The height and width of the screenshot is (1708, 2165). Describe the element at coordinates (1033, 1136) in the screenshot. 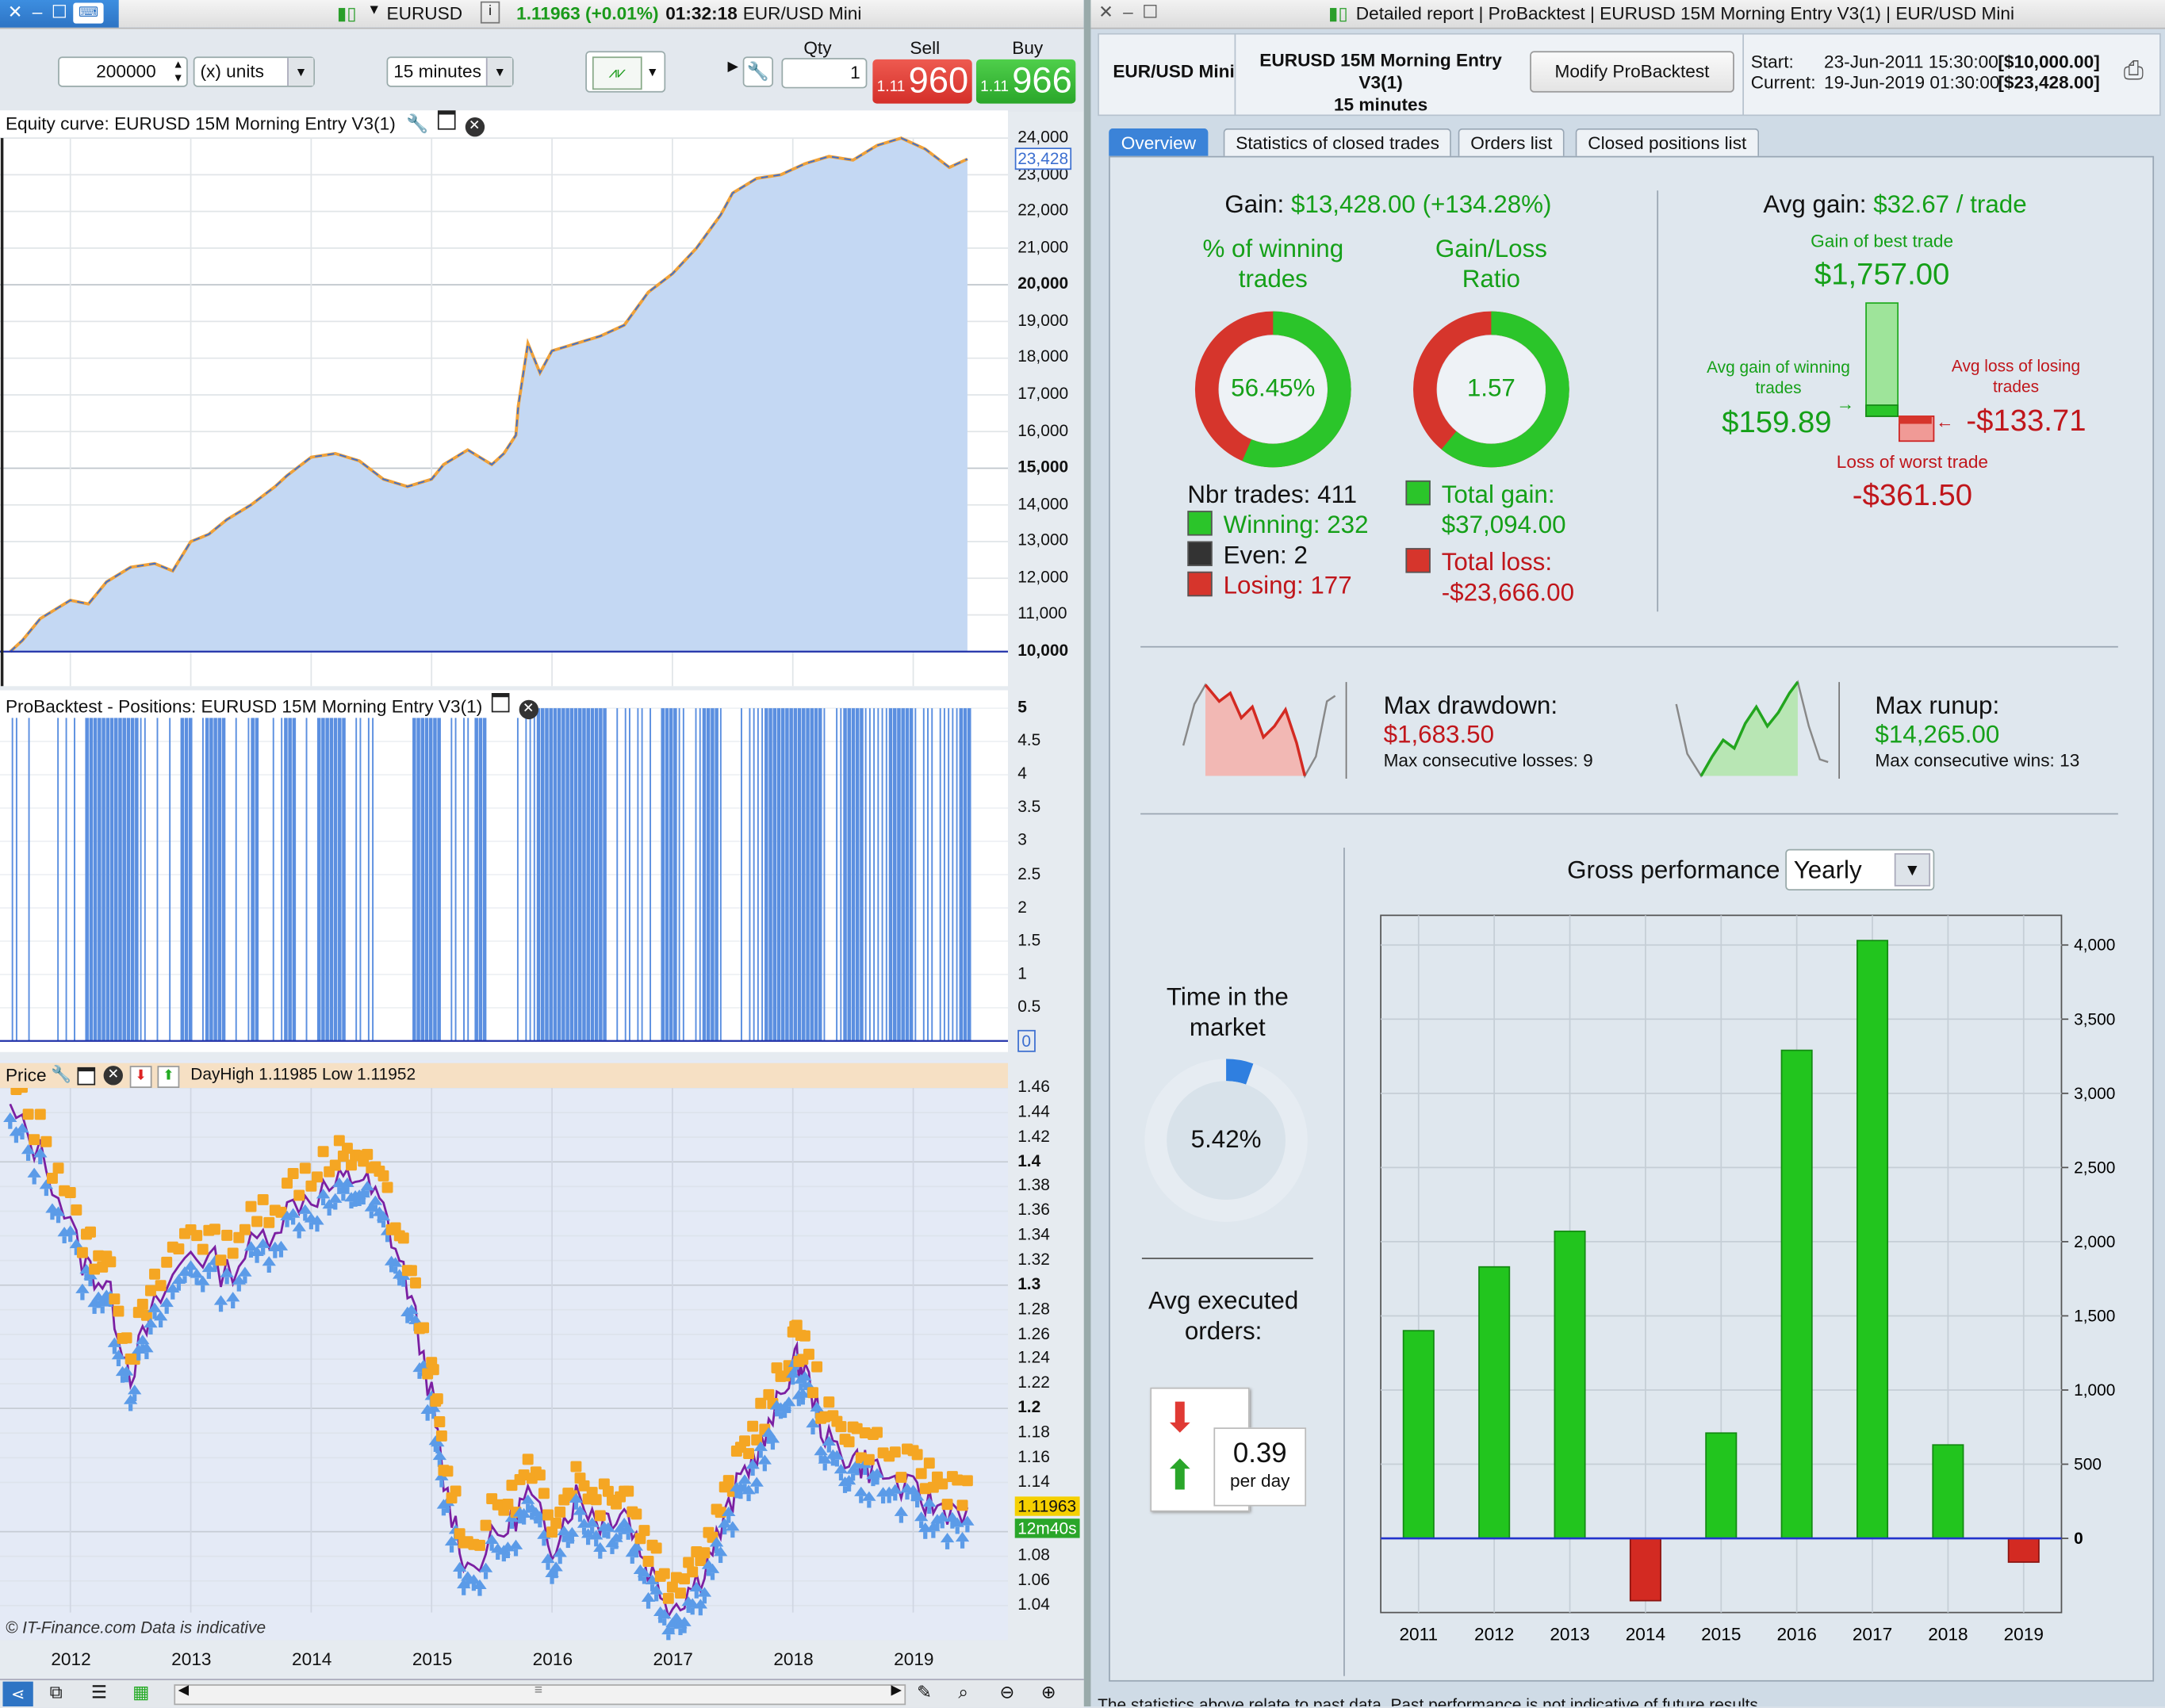

I see `price-axis-tick: 1.42` at that location.